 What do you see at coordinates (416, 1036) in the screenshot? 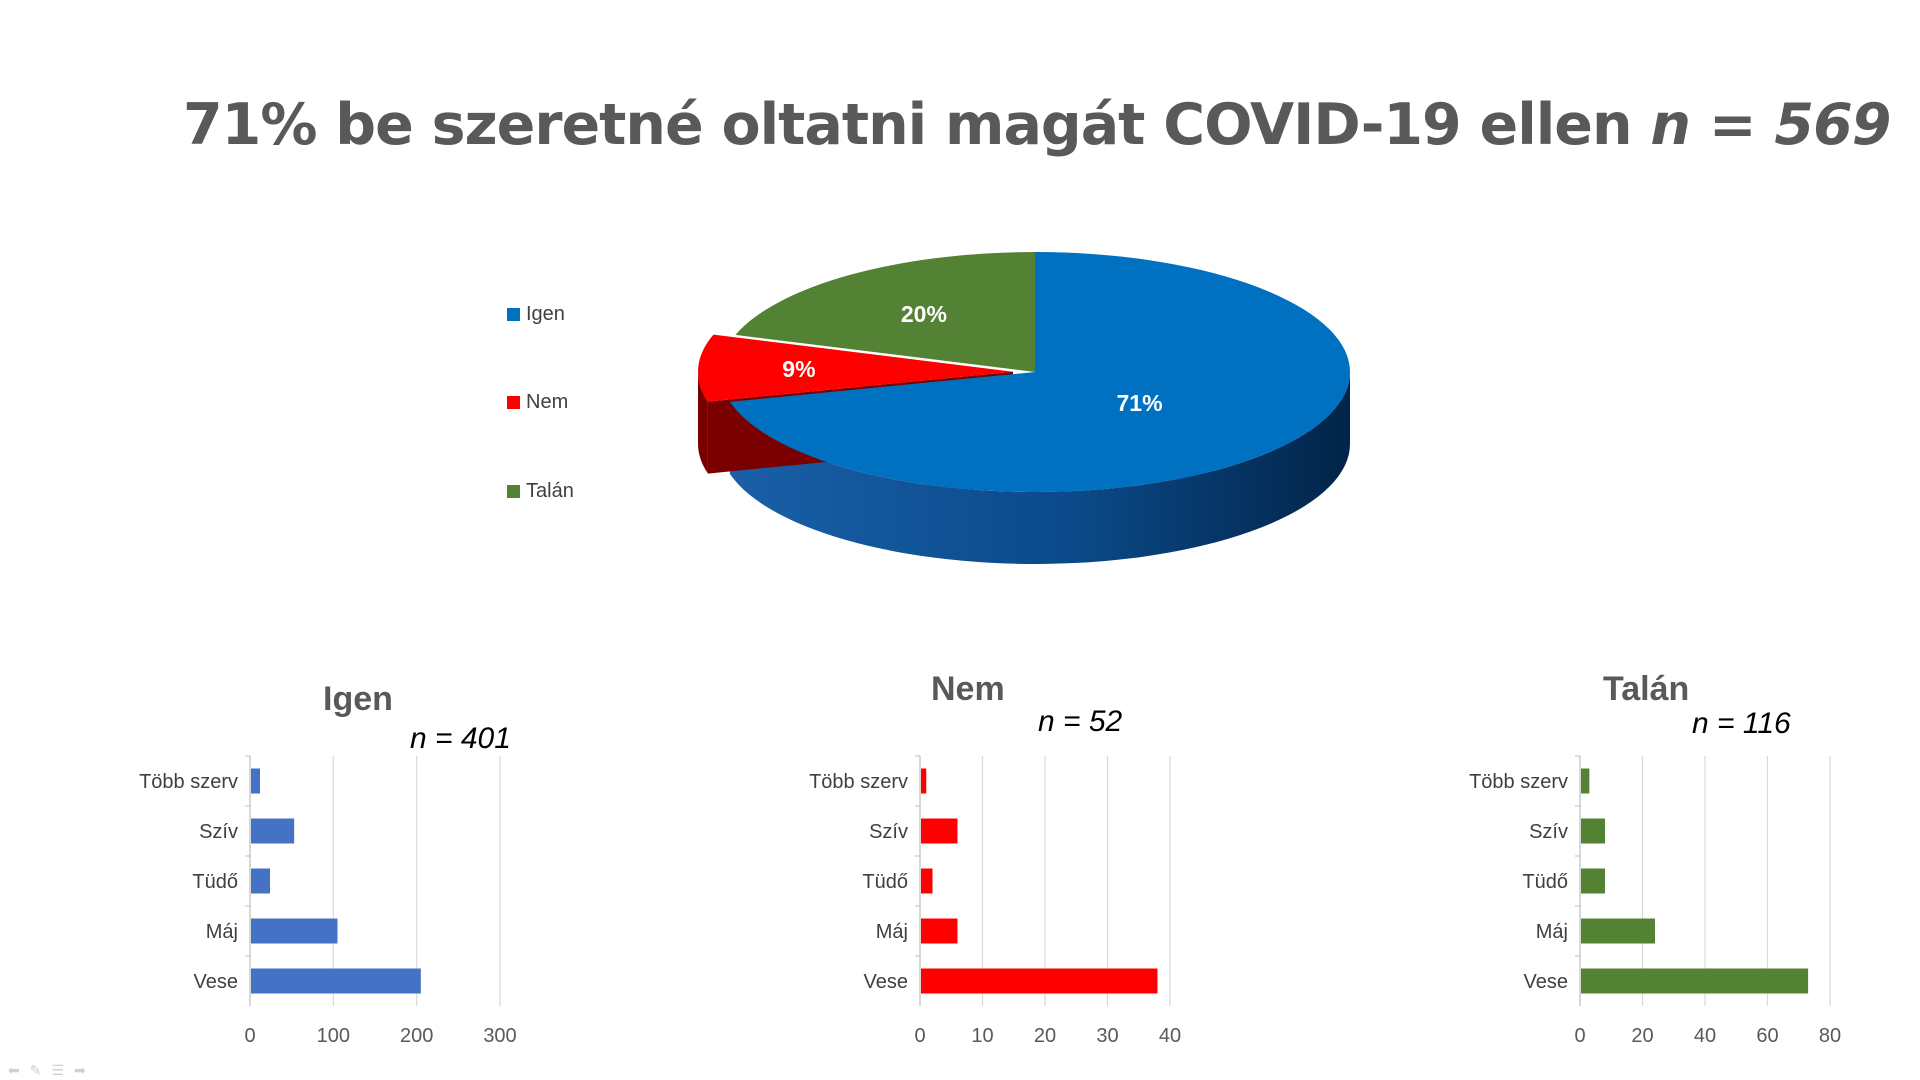
I see `x-tick-label: 200` at bounding box center [416, 1036].